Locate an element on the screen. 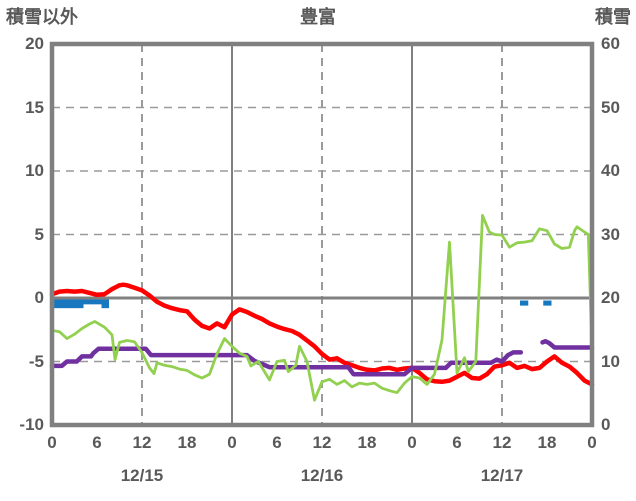 Image resolution: width=636 pixels, height=501 pixels. right-axis-title: 積雪 is located at coordinates (613, 17).